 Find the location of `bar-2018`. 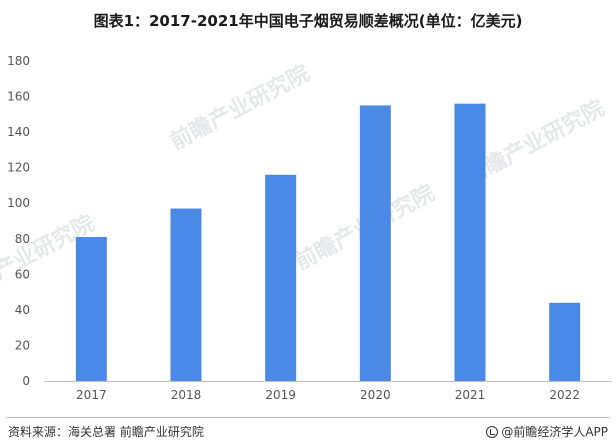

bar-2018 is located at coordinates (186, 294).